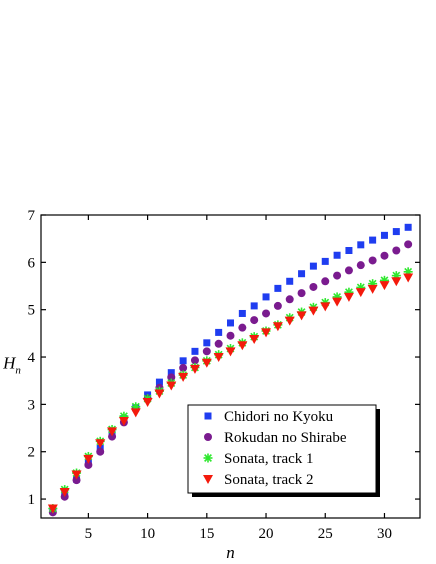 This screenshot has width=436, height=564. Describe the element at coordinates (230, 552) in the screenshot. I see `x-axis-label: n` at that location.